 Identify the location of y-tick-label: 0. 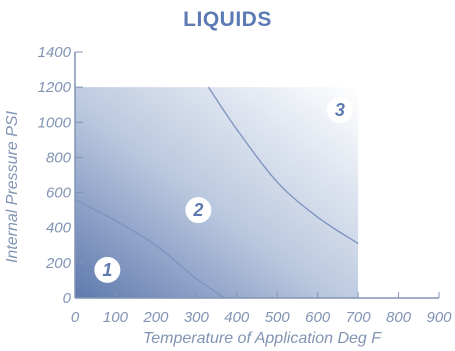
(67, 298).